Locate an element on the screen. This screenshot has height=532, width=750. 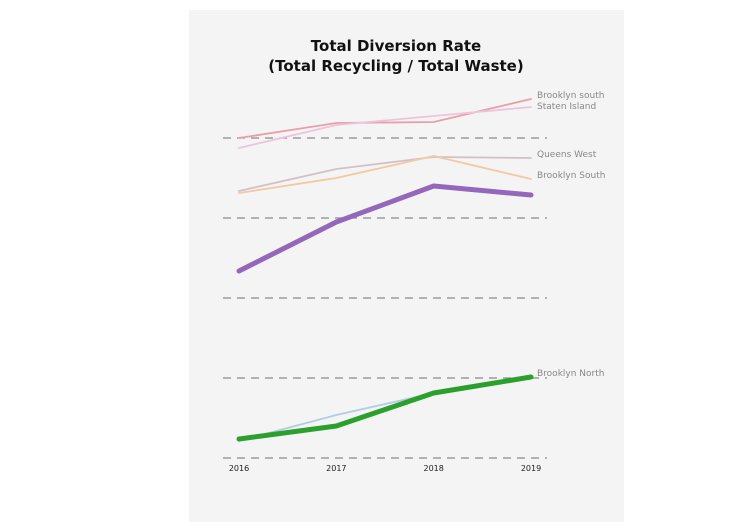
series-label: Brooklyn south is located at coordinates (570, 96).